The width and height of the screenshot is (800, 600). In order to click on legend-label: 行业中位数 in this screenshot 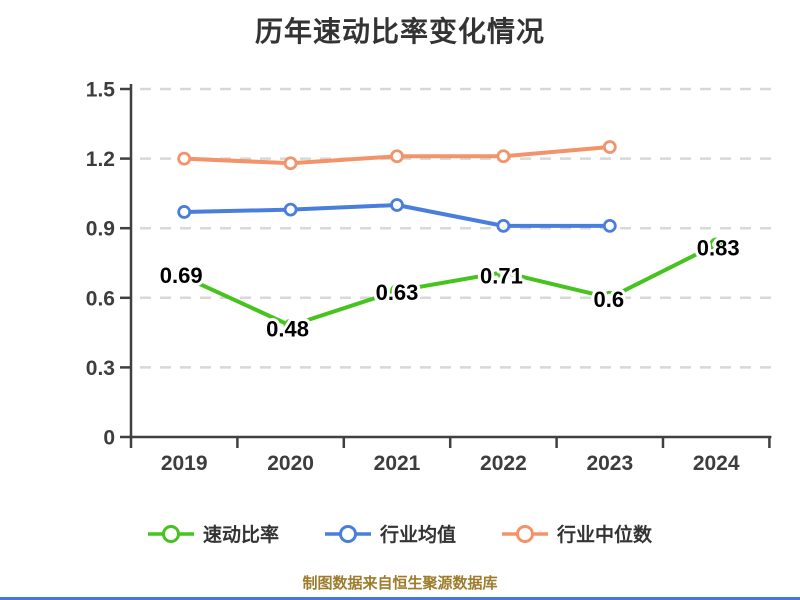, I will do `click(605, 535)`.